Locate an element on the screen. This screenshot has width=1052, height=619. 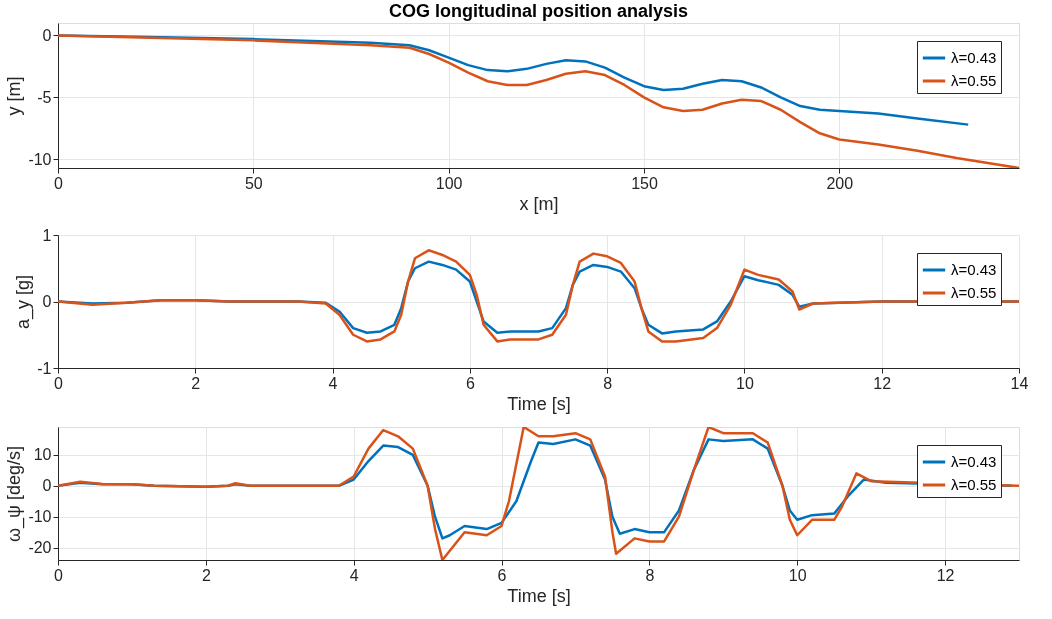
x-axis-title: x [m] is located at coordinates (539, 203).